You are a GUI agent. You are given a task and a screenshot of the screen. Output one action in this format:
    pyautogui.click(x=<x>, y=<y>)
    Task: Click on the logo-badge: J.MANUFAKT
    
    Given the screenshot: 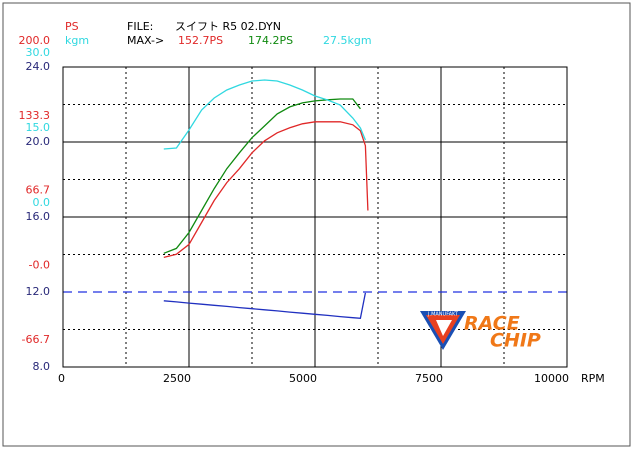 What is the action you would take?
    pyautogui.click(x=443, y=315)
    